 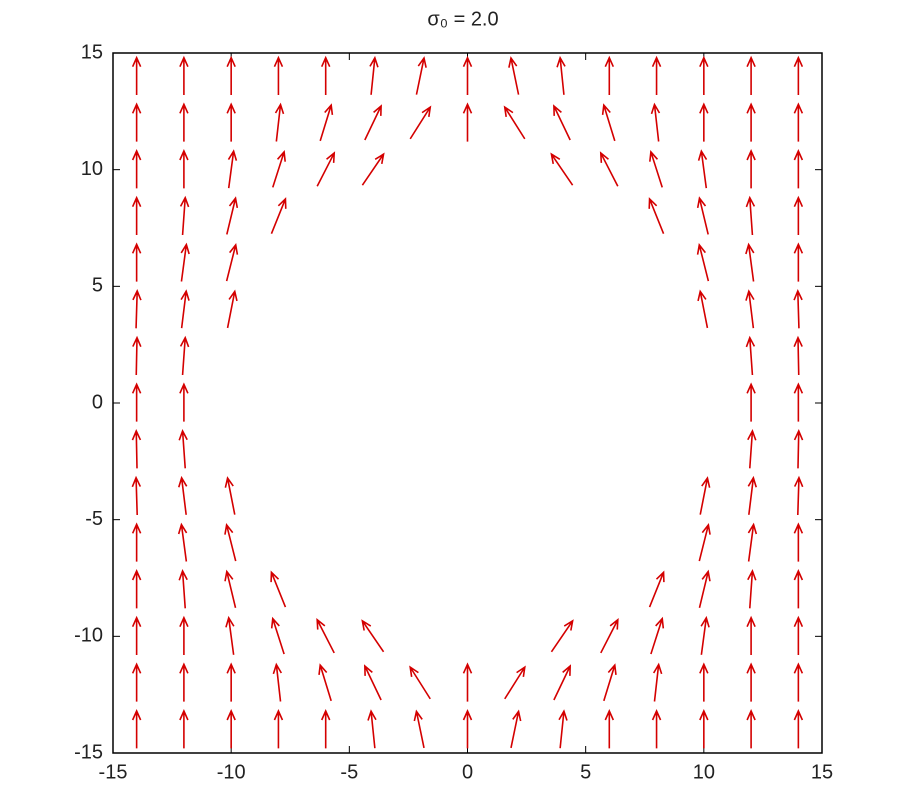 I want to click on chart-title: σ₀ = 2.0, so click(x=462, y=19).